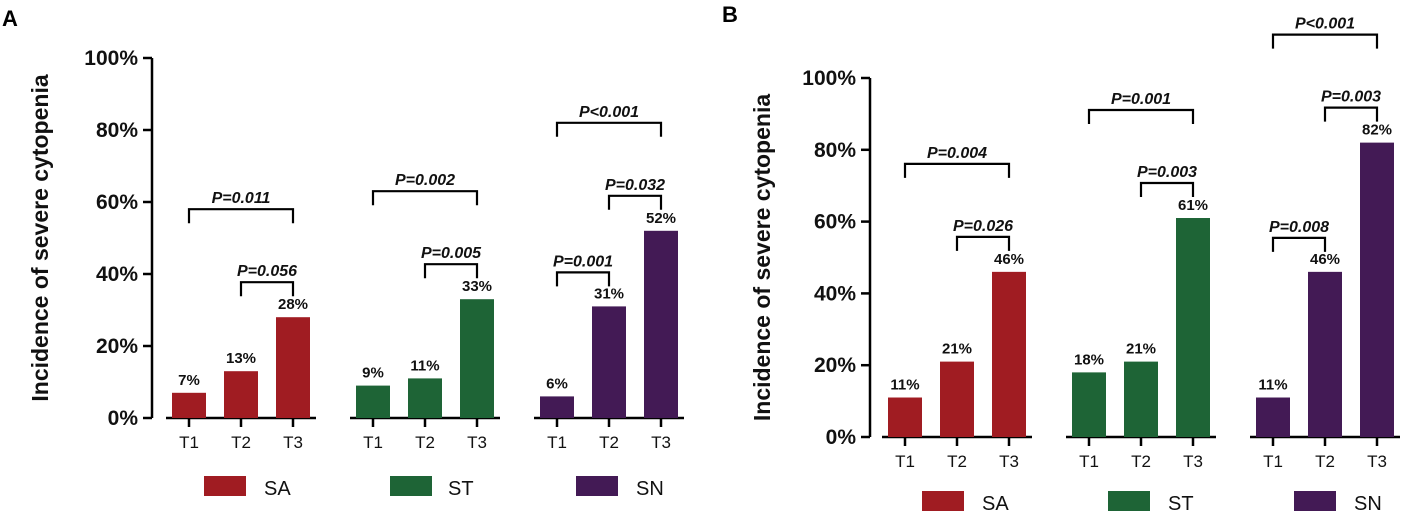 The height and width of the screenshot is (515, 1414). Describe the element at coordinates (597, 486) in the screenshot. I see `panel-a-legend-swatch-sn` at that location.